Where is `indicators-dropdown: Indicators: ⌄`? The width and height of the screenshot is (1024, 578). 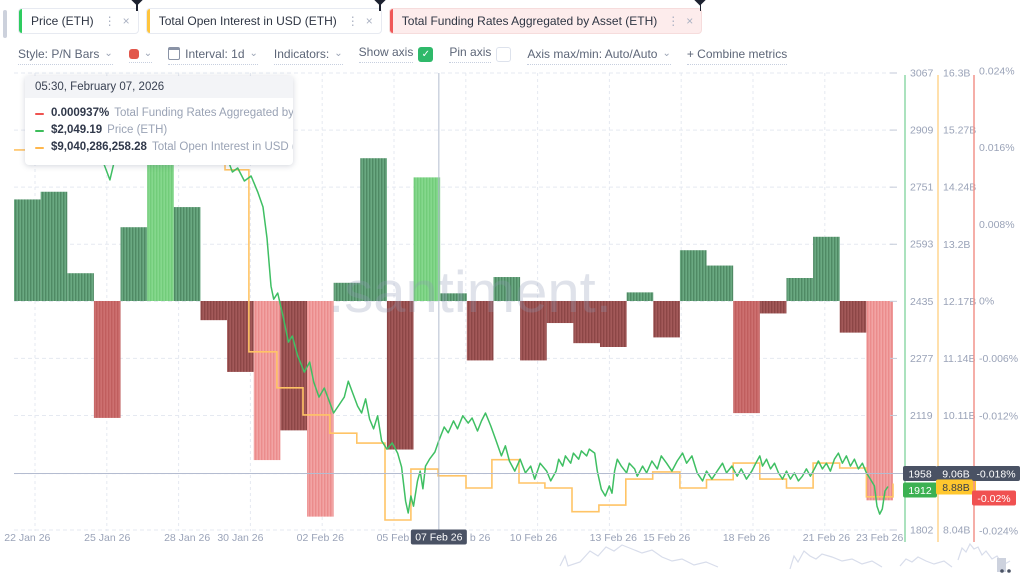 indicators-dropdown: Indicators: ⌄ is located at coordinates (308, 56).